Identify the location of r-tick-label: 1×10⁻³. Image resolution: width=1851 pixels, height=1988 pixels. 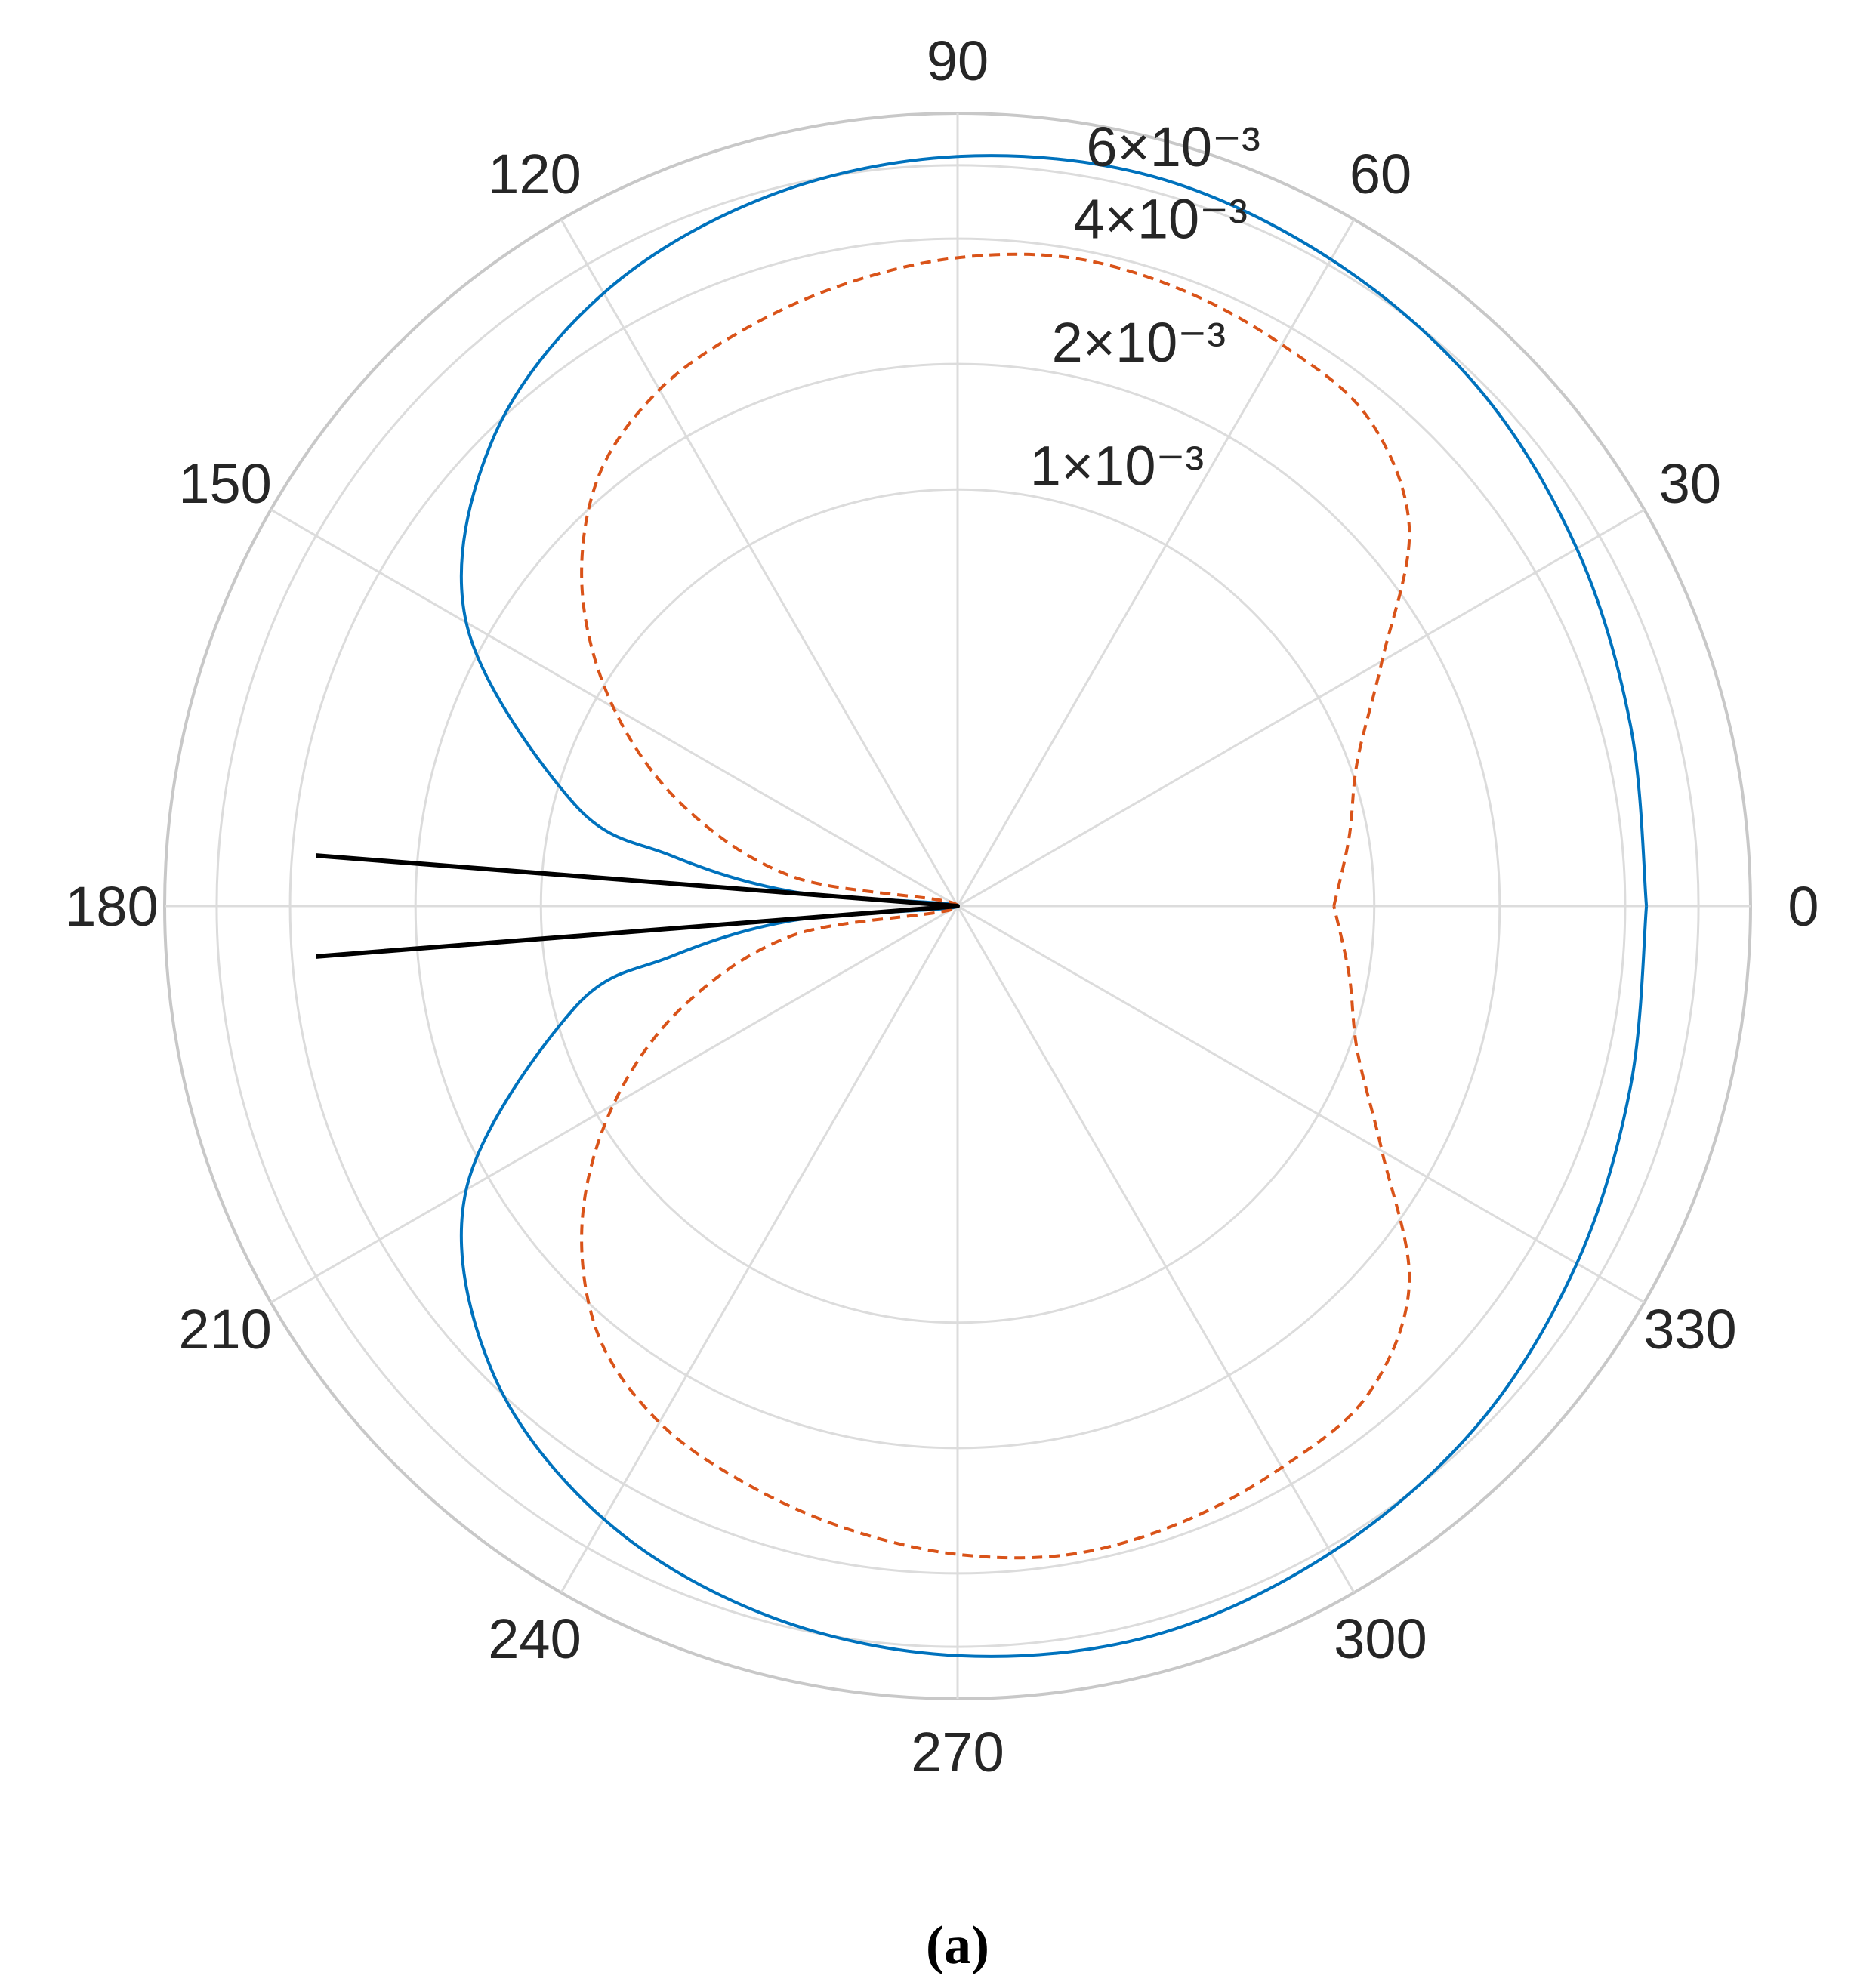
(1117, 466).